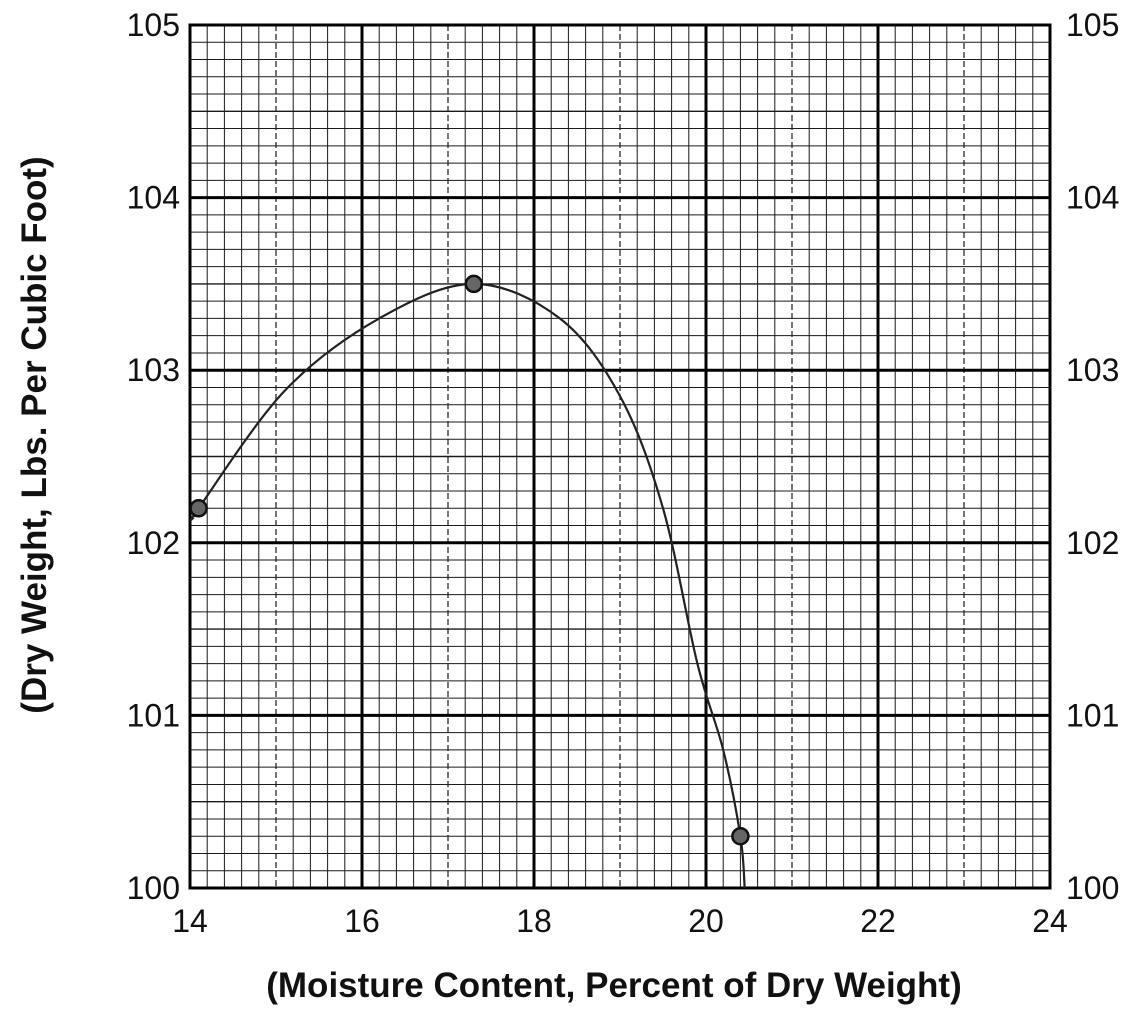 Image resolution: width=1126 pixels, height=1022 pixels. Describe the element at coordinates (706, 921) in the screenshot. I see `x-tick-label: 20` at that location.